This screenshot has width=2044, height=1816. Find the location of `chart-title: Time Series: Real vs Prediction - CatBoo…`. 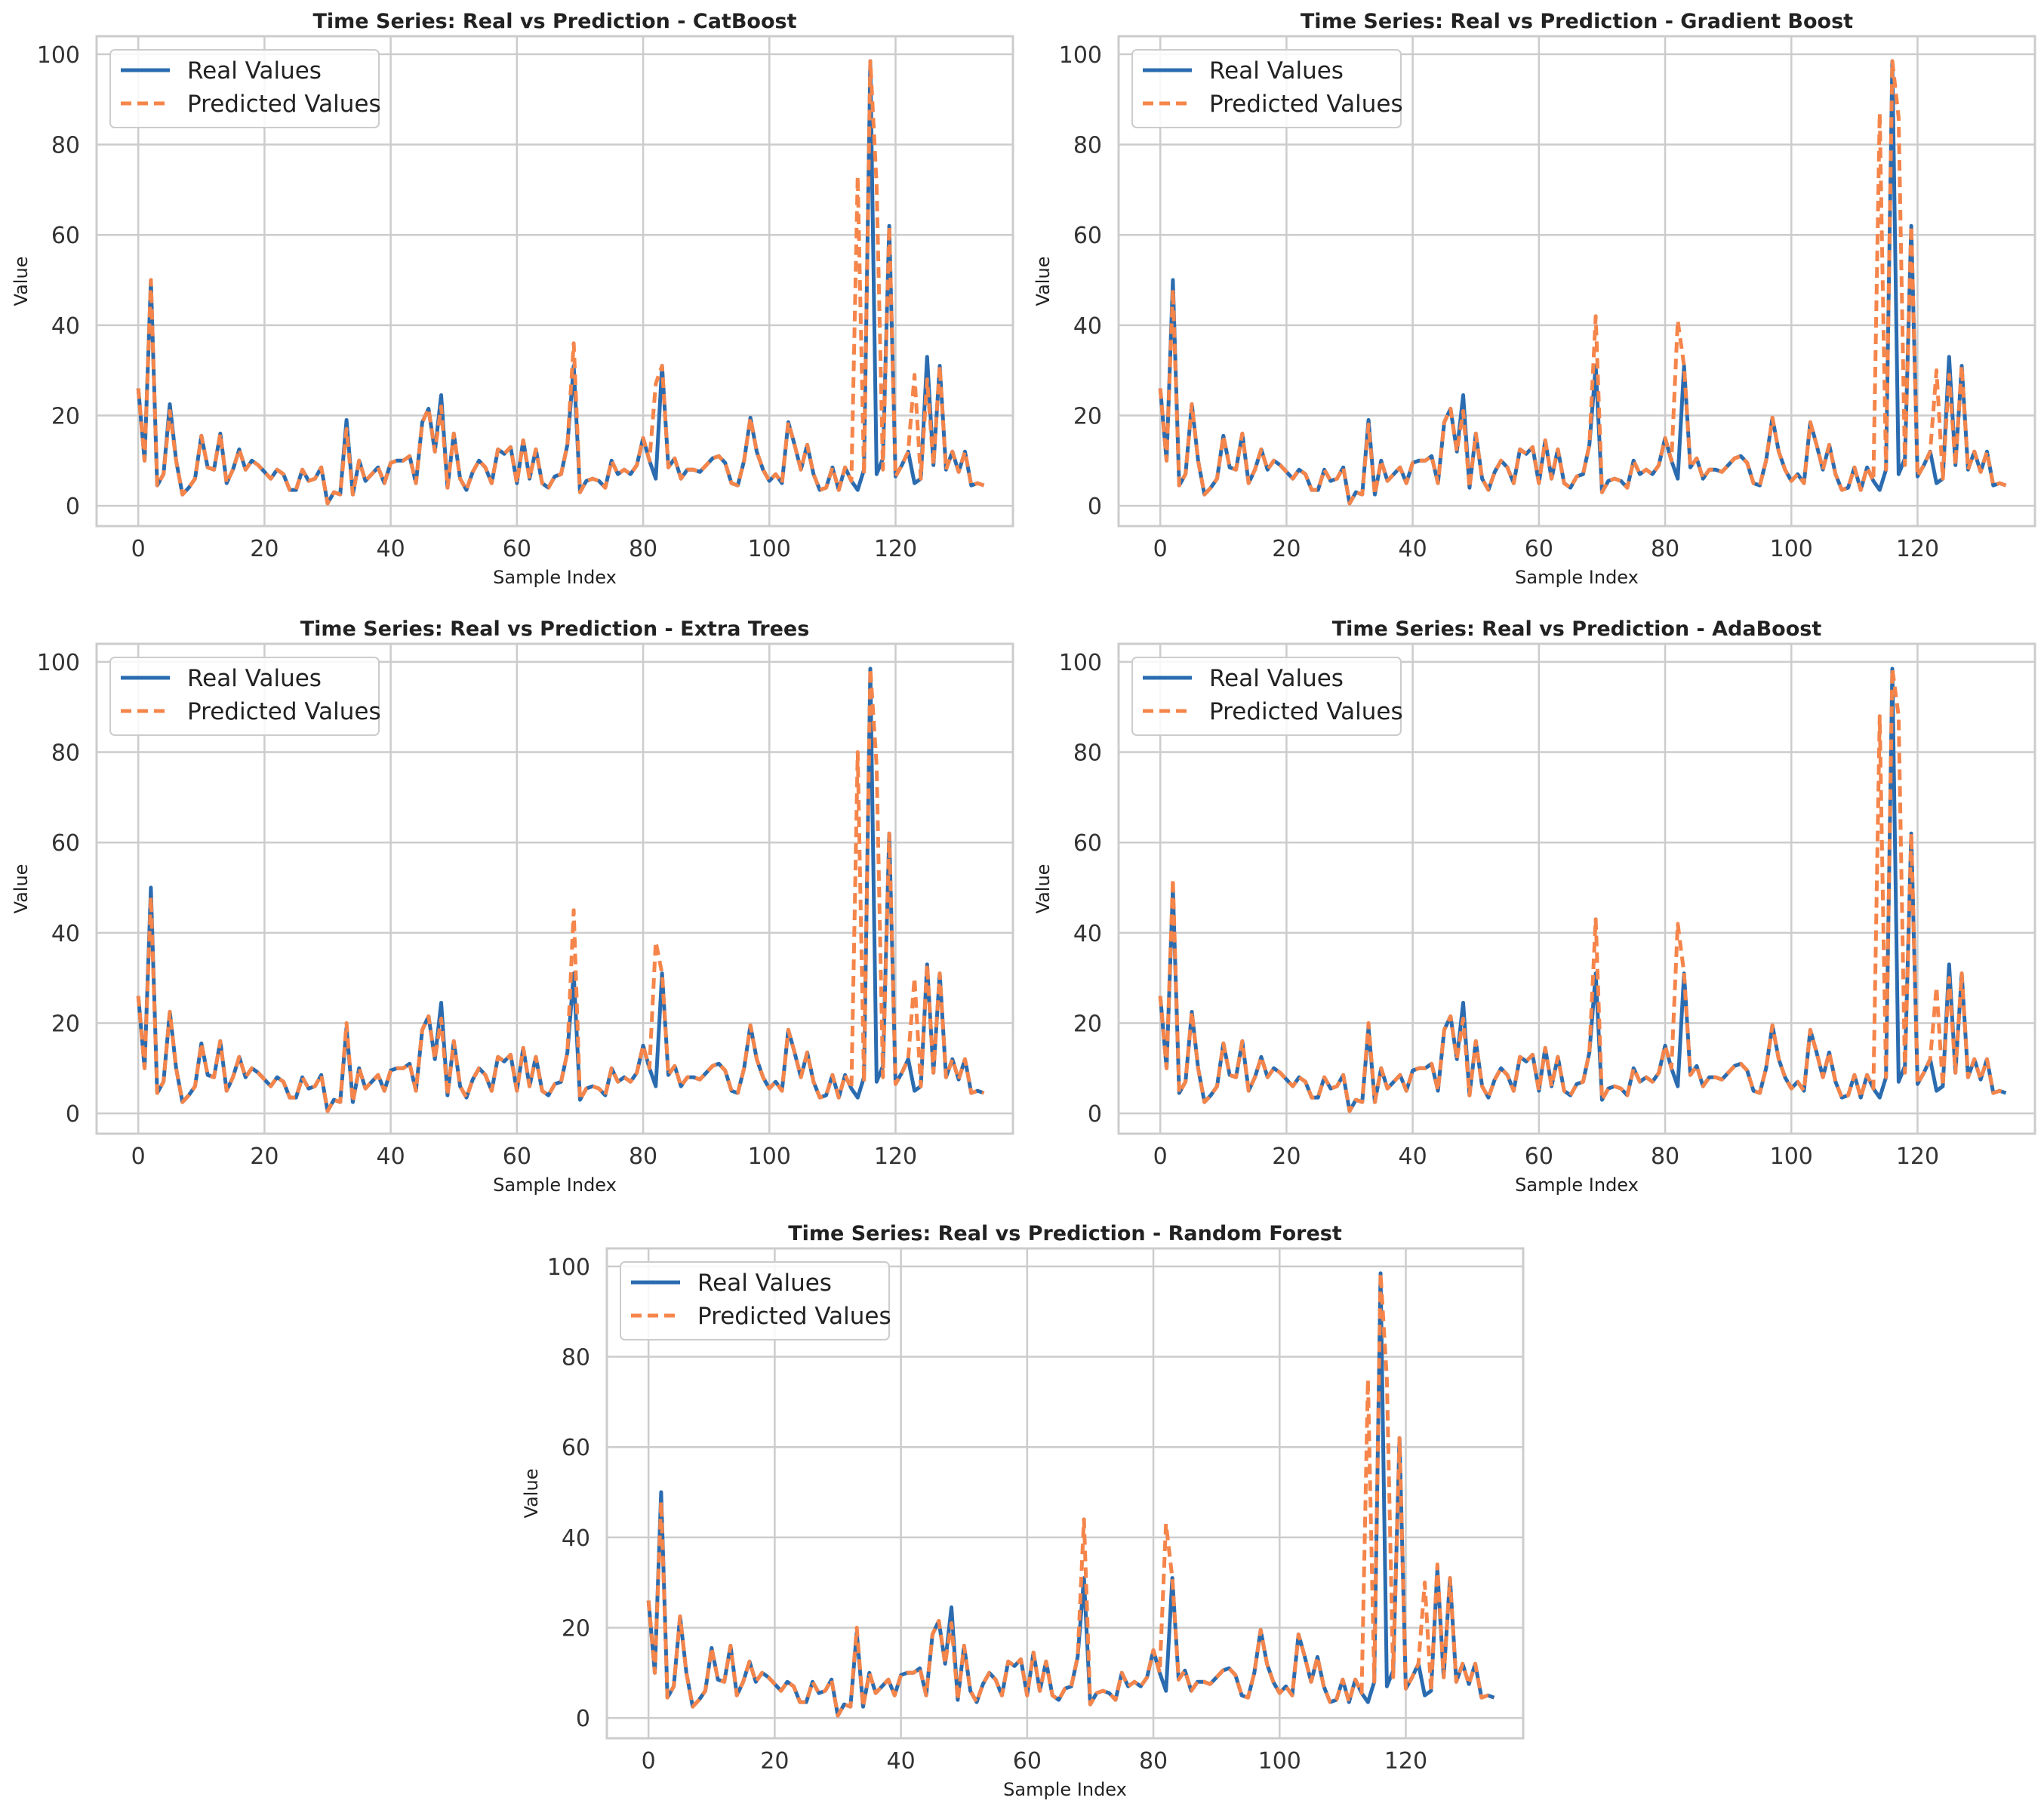

chart-title: Time Series: Real vs Prediction - CatBoo… is located at coordinates (554, 21).